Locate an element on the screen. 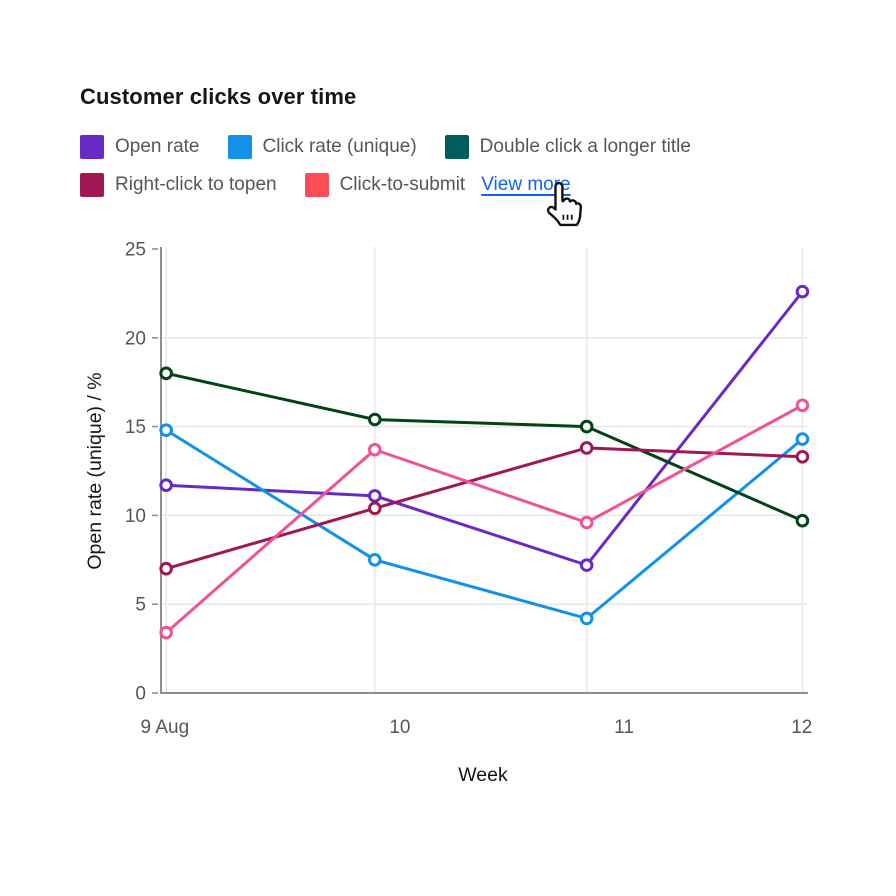 Image resolution: width=896 pixels, height=896 pixels. y-tick-label-5: 5 is located at coordinates (140, 605).